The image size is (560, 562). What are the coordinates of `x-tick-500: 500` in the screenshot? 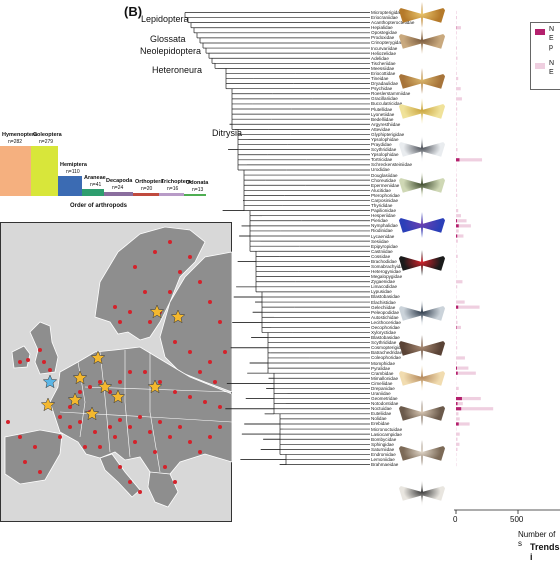 It's located at (516, 519).